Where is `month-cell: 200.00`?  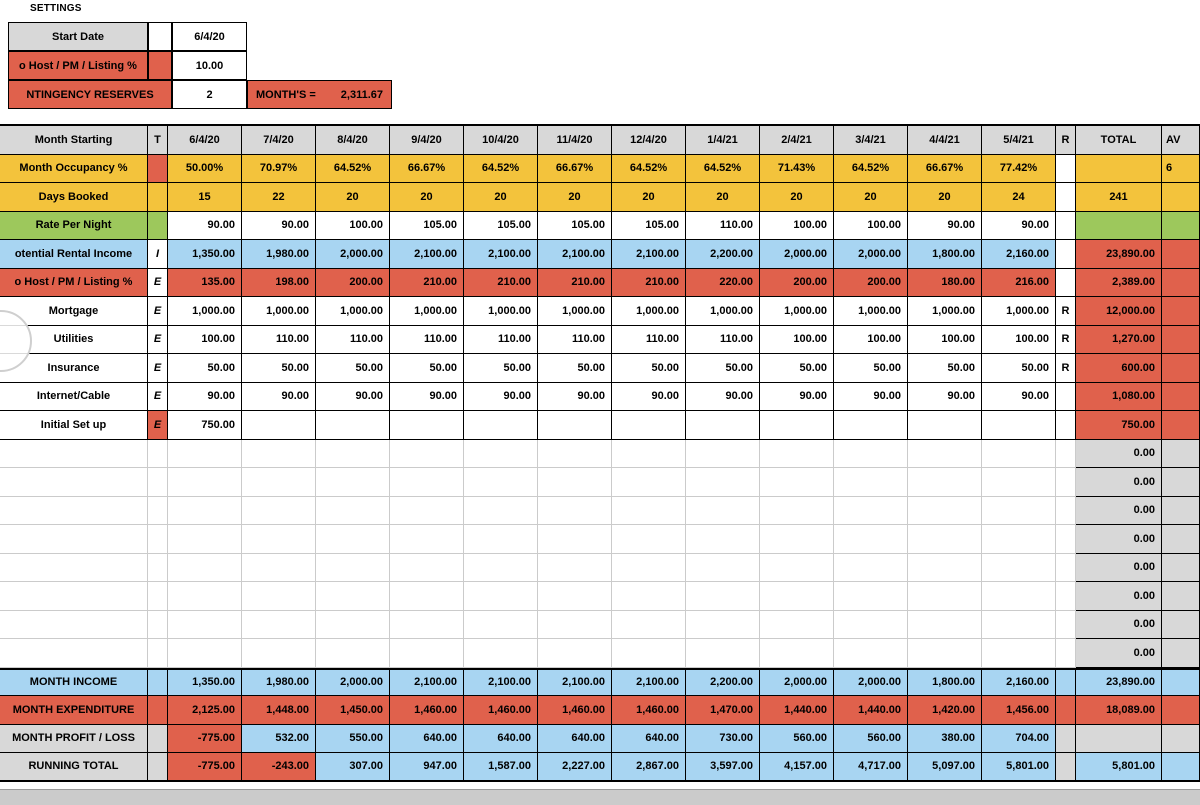
month-cell: 200.00 is located at coordinates (353, 282).